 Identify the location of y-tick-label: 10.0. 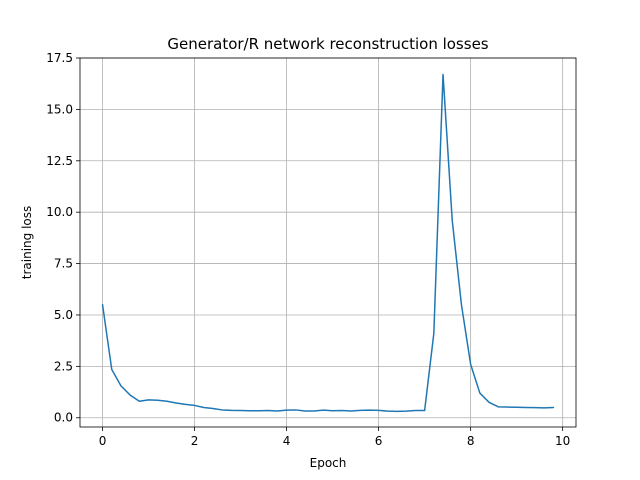
(59, 212).